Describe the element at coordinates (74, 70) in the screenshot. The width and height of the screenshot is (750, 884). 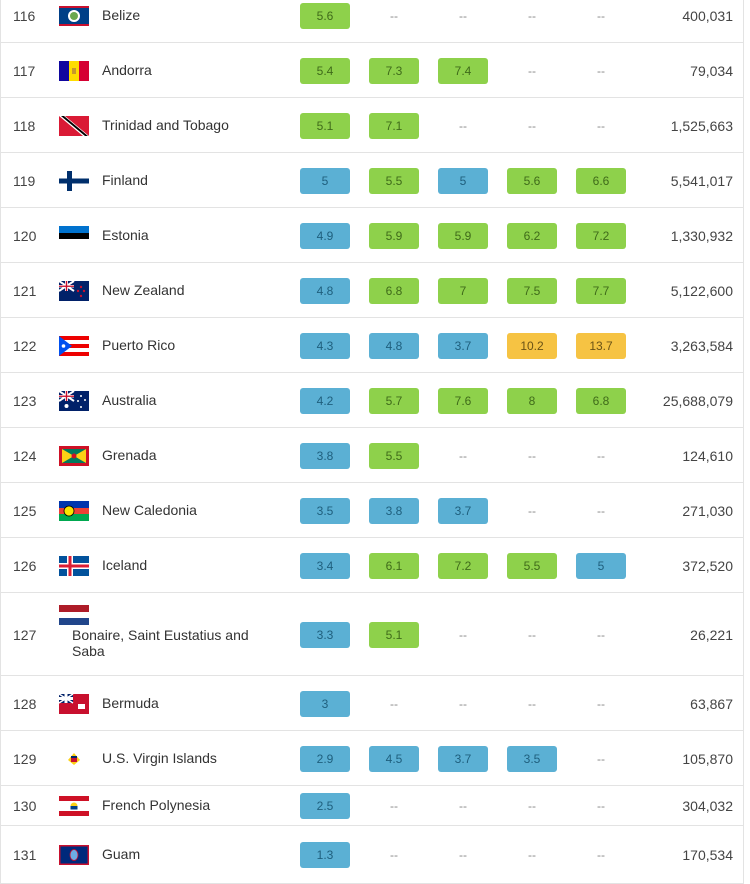
I see `andorra-flag-icon` at that location.